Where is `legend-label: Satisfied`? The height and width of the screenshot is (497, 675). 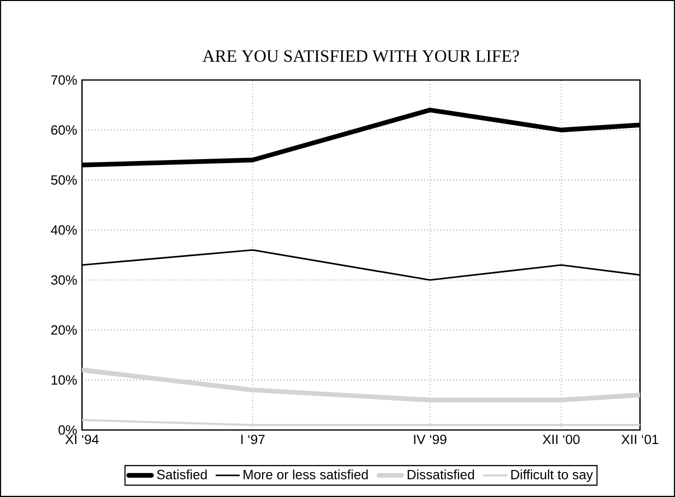
legend-label: Satisfied is located at coordinates (182, 475).